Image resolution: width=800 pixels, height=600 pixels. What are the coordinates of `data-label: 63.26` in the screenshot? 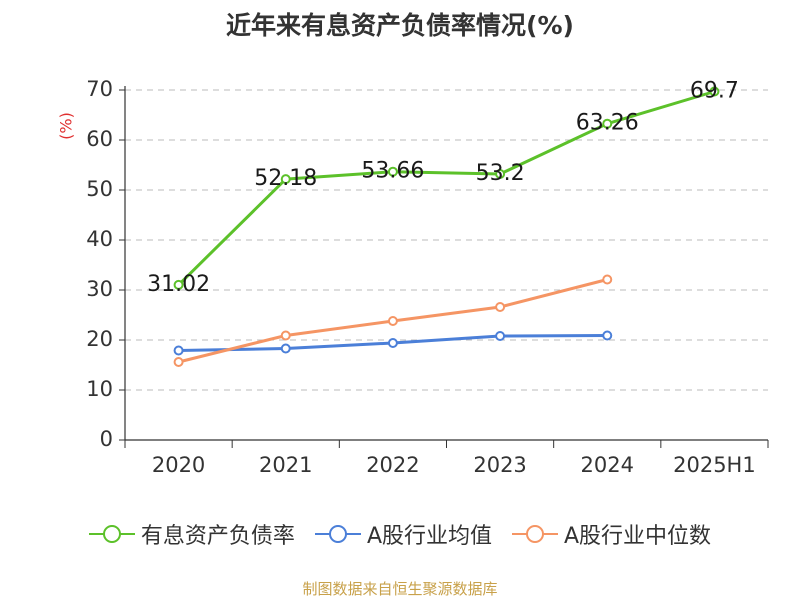 It's located at (607, 123).